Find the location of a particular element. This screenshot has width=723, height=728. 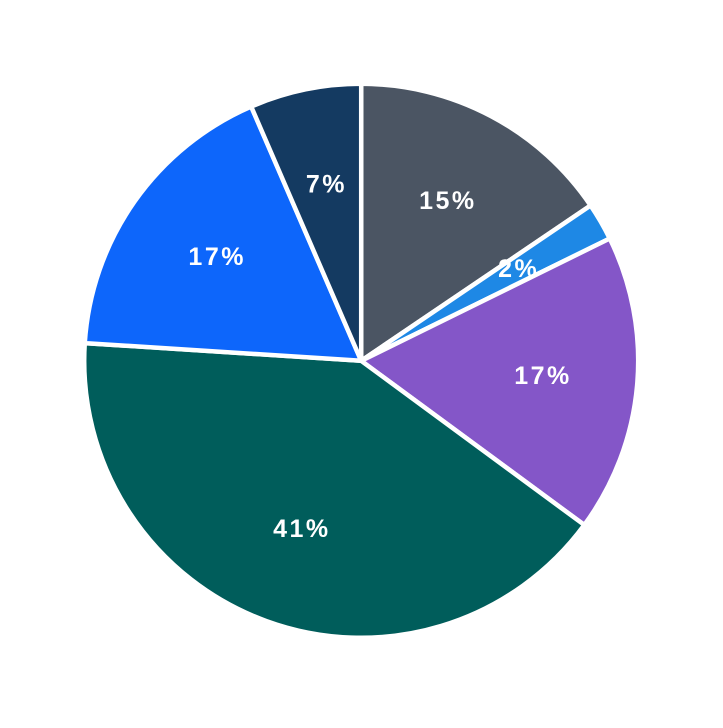

svg-text: 15% is located at coordinates (448, 201).